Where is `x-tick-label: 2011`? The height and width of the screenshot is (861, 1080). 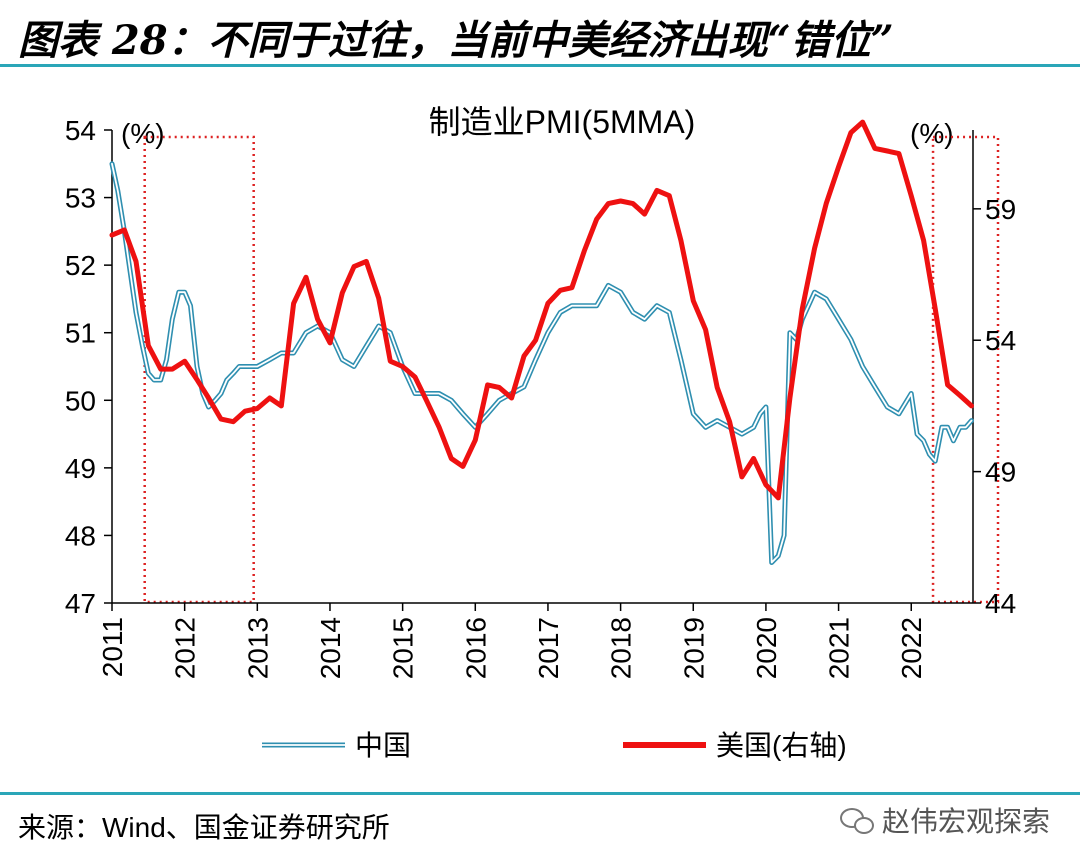
x-tick-label: 2011 is located at coordinates (112, 647).